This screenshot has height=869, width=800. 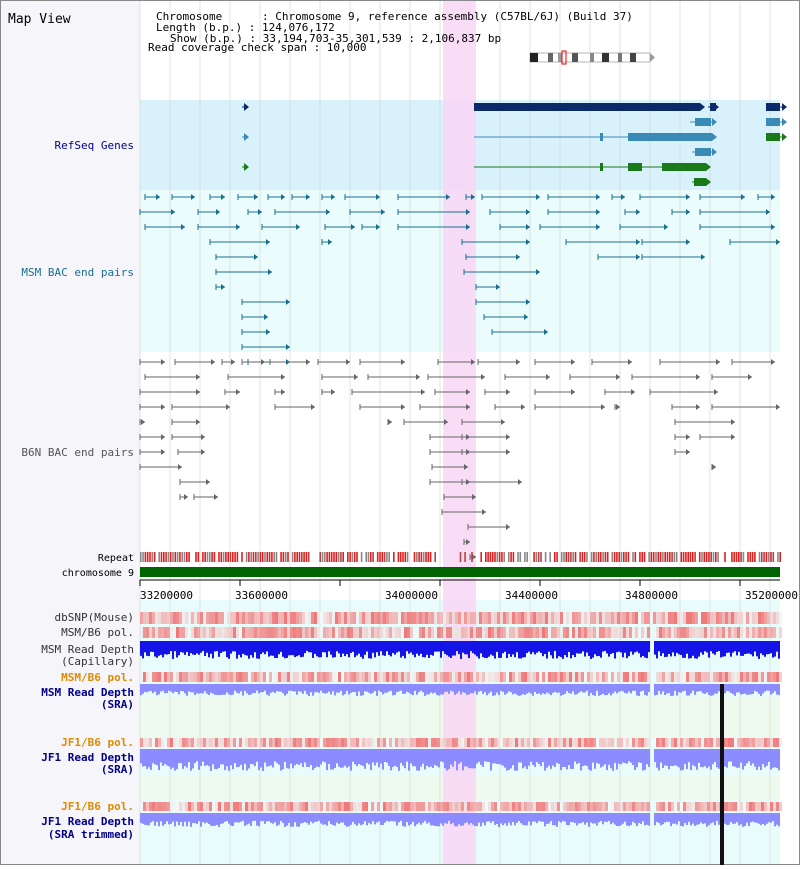 I want to click on refseq-track-label: RefSeq Genes, so click(x=94, y=145).